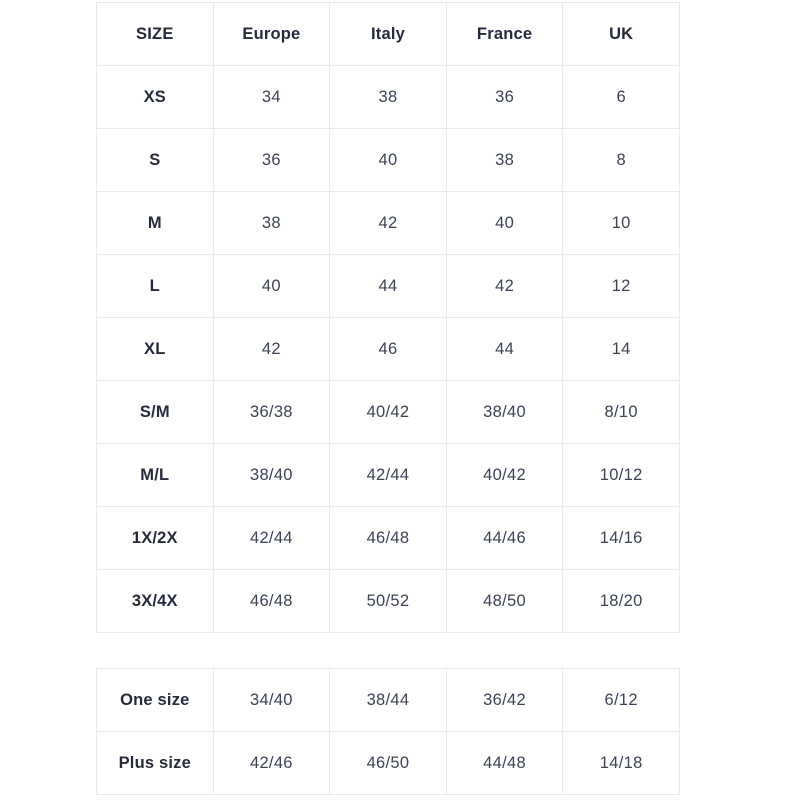 This screenshot has height=800, width=800. Describe the element at coordinates (271, 700) in the screenshot. I see `europe-value-cell: 34/40` at that location.